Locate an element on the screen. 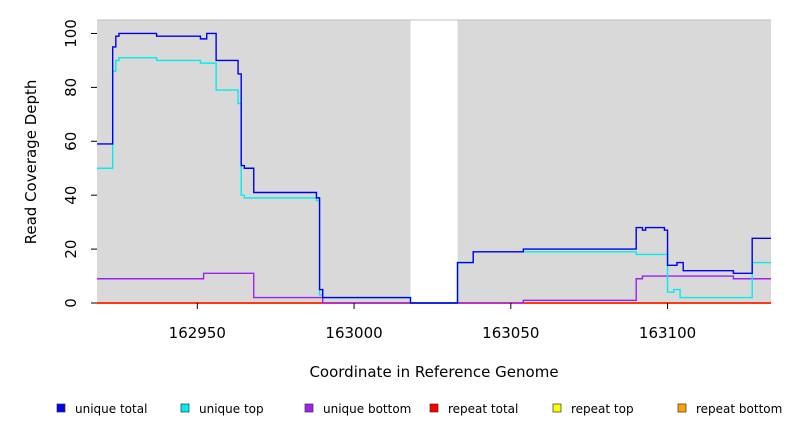 Image resolution: width=792 pixels, height=432 pixels. y-tick-label: 60 is located at coordinates (71, 141).